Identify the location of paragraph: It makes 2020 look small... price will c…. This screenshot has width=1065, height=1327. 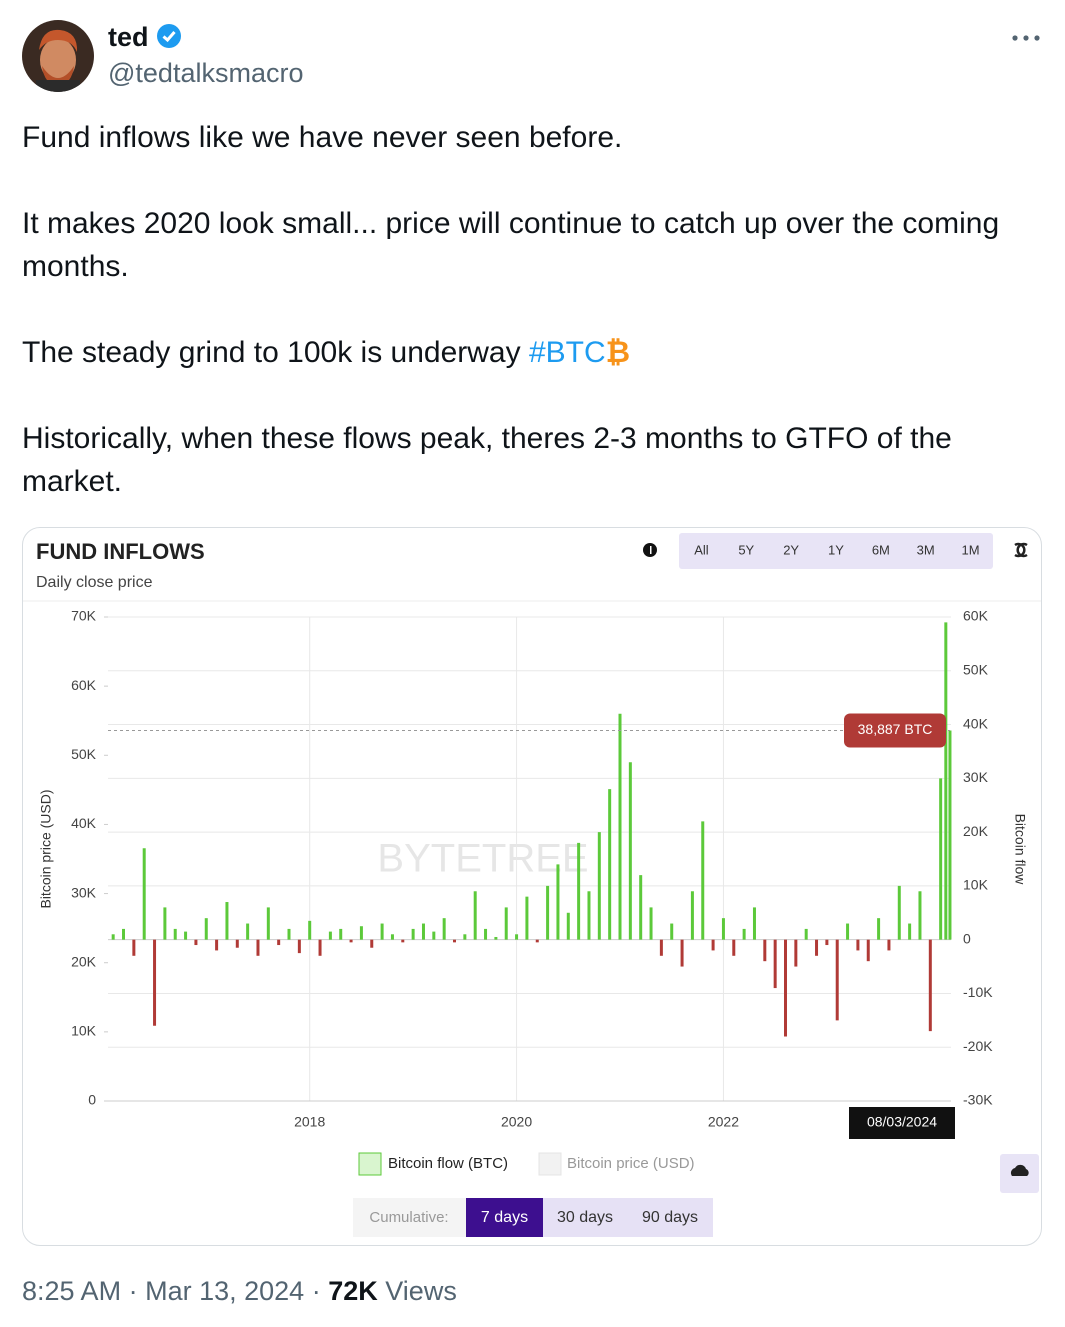
(511, 245).